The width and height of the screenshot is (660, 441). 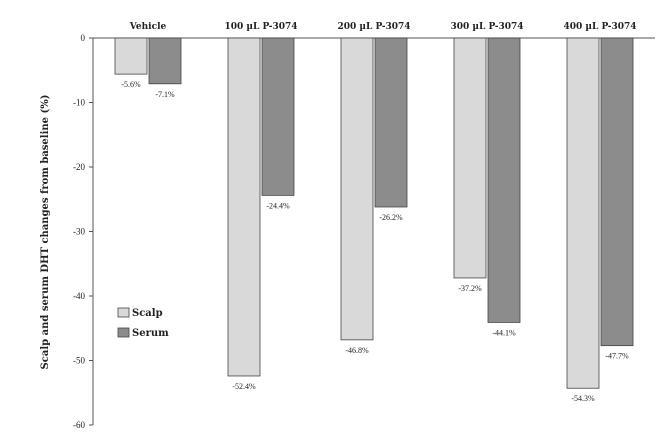 What do you see at coordinates (617, 356) in the screenshot?
I see `data-label: -47.7%` at bounding box center [617, 356].